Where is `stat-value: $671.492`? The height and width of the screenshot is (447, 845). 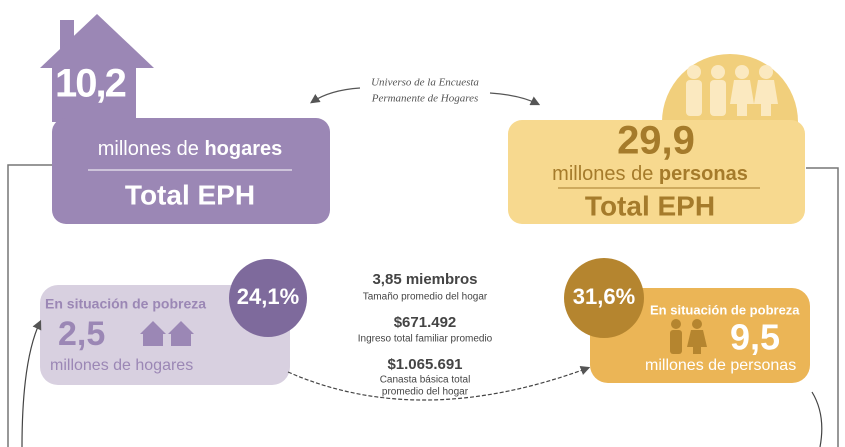
stat-value: $671.492 is located at coordinates (425, 322).